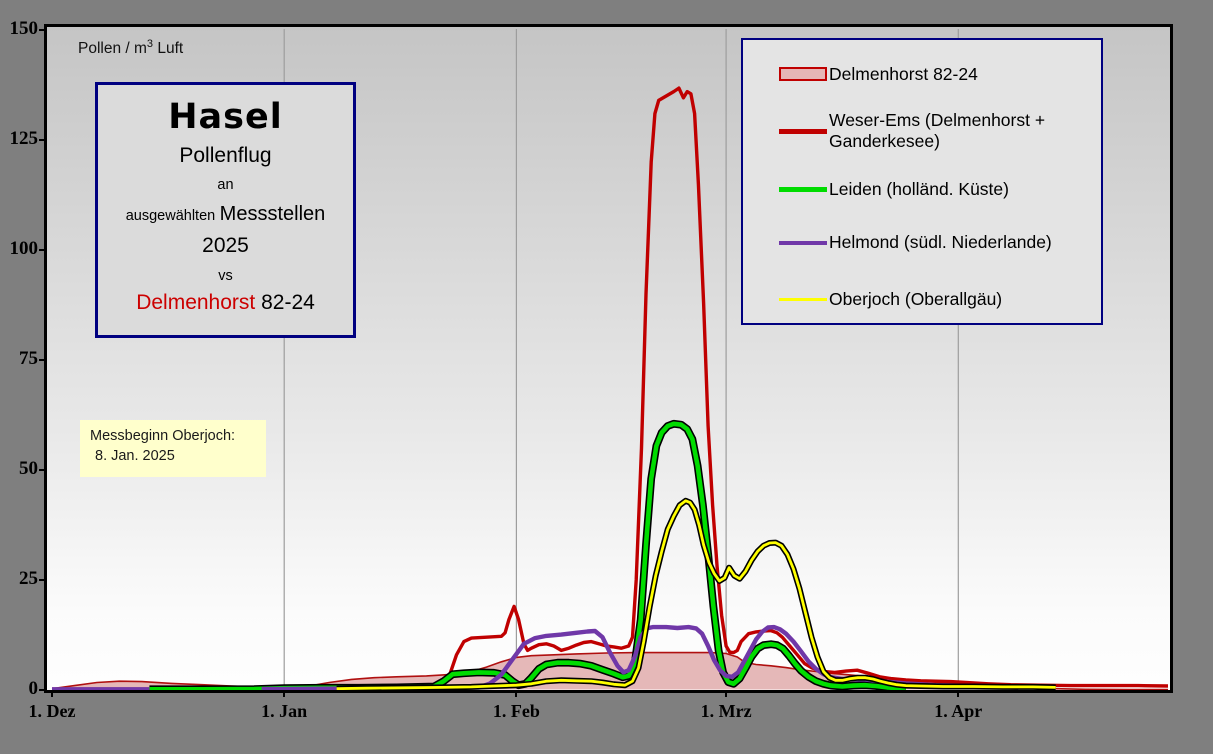 The image size is (1213, 754). I want to click on chart-subtitle-pollenflug: Pollenflug, so click(225, 155).